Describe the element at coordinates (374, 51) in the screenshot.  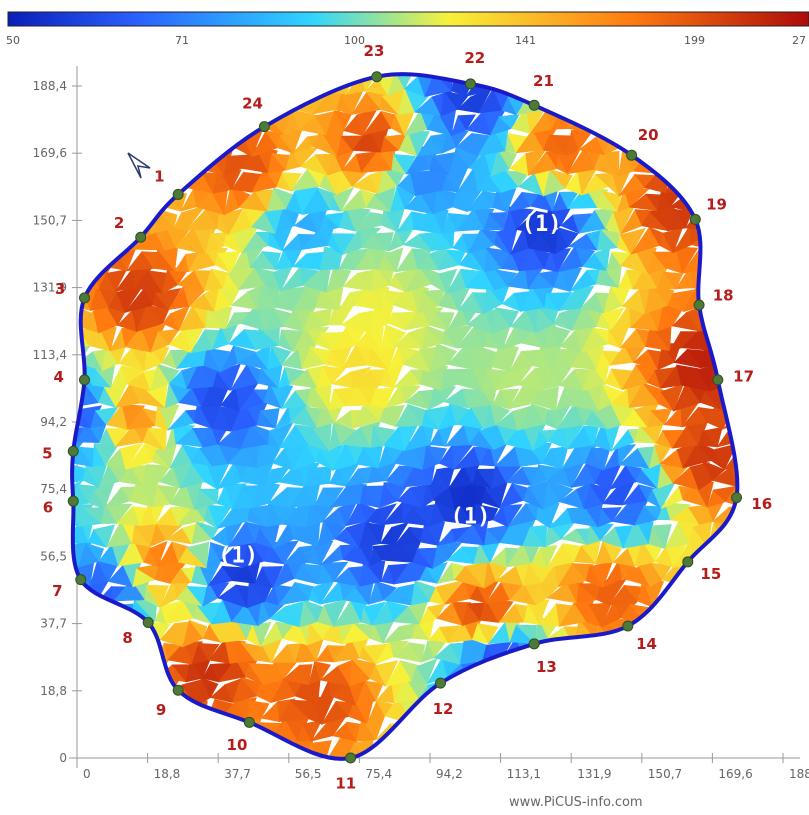
I see `sensor-label: 23` at that location.